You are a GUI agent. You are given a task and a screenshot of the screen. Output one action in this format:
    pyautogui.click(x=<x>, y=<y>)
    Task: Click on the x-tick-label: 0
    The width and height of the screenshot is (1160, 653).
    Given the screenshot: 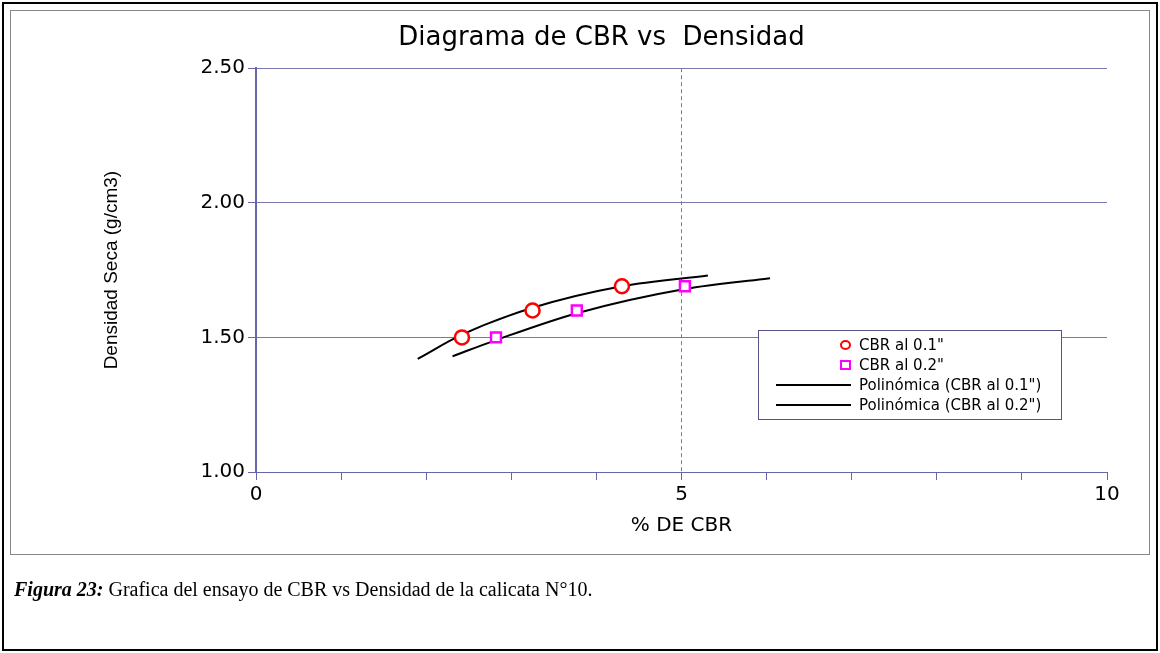 What is the action you would take?
    pyautogui.click(x=256, y=493)
    